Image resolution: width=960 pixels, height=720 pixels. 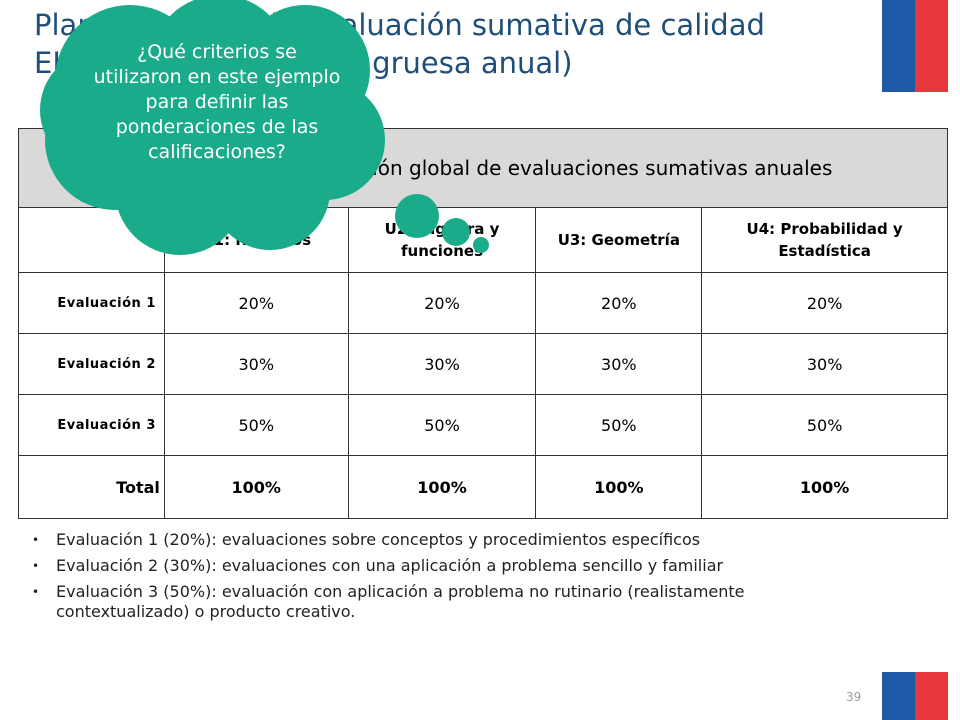 What do you see at coordinates (824, 240) in the screenshot?
I see `unit-header-cell: U4: Probabilidad y Estadística` at bounding box center [824, 240].